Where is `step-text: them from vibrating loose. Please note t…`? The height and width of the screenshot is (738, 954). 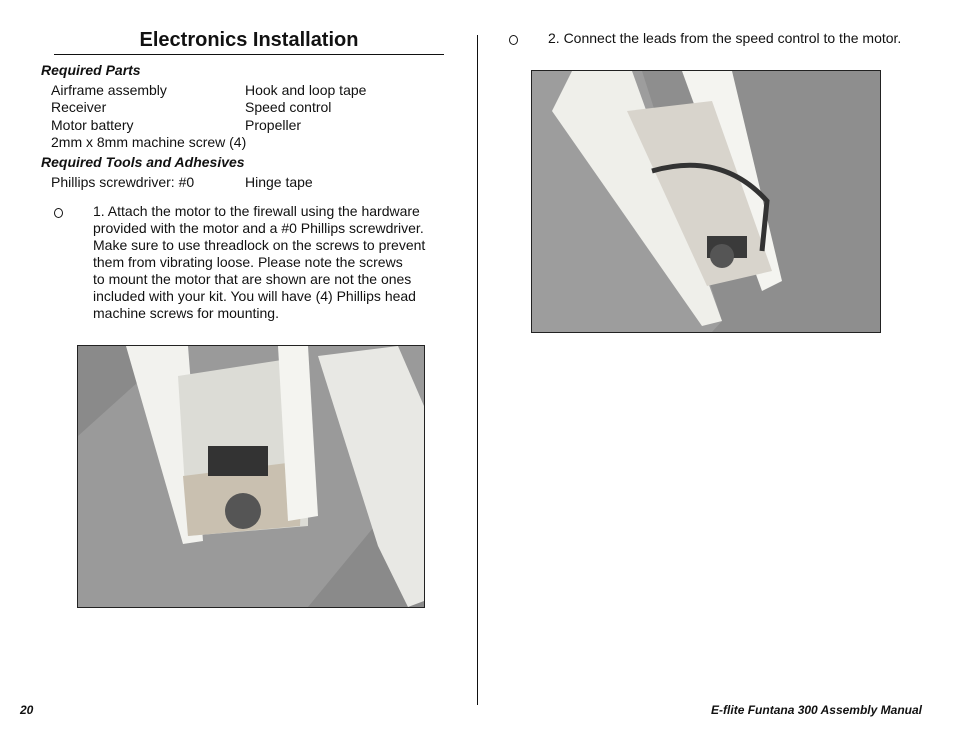 step-text: them from vibrating loose. Please note t… is located at coordinates (248, 262).